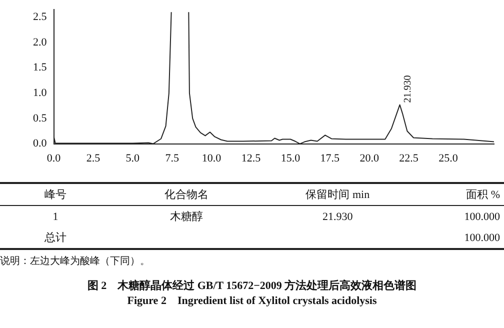  What do you see at coordinates (252, 285) in the screenshot?
I see `text: 图 2 木糖醇晶体经过 GB/T 15672−2009 方法处理后高效液相色谱图` at bounding box center [252, 285].